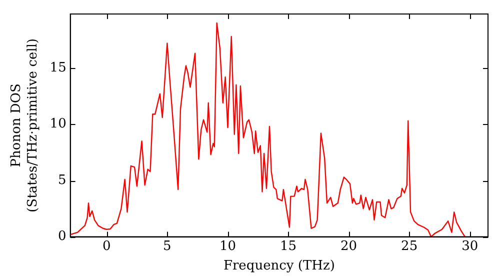  Describe the element at coordinates (349, 246) in the screenshot. I see `x-tick-label: 20` at that location.